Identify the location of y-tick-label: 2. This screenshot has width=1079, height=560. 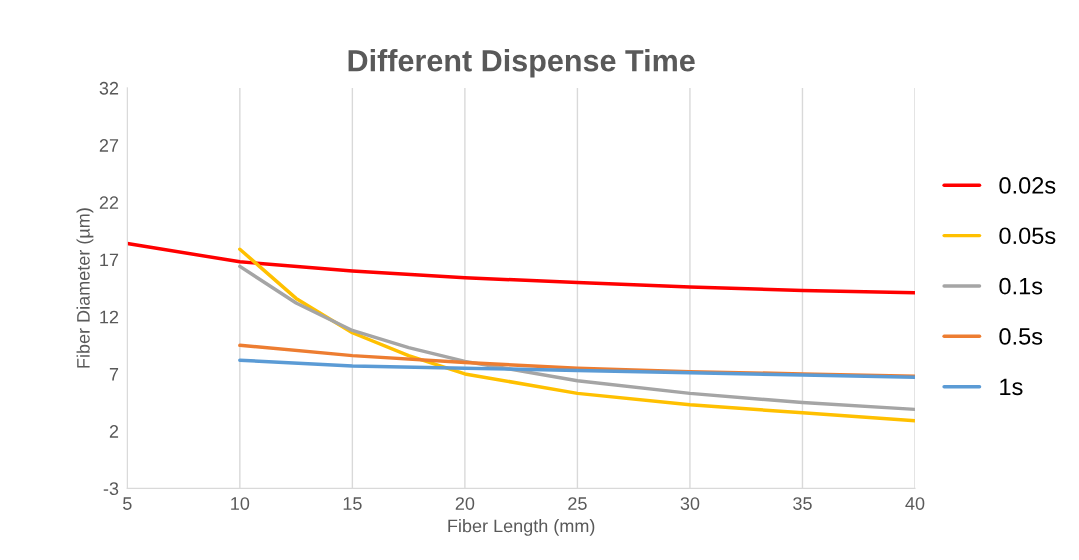
(114, 431).